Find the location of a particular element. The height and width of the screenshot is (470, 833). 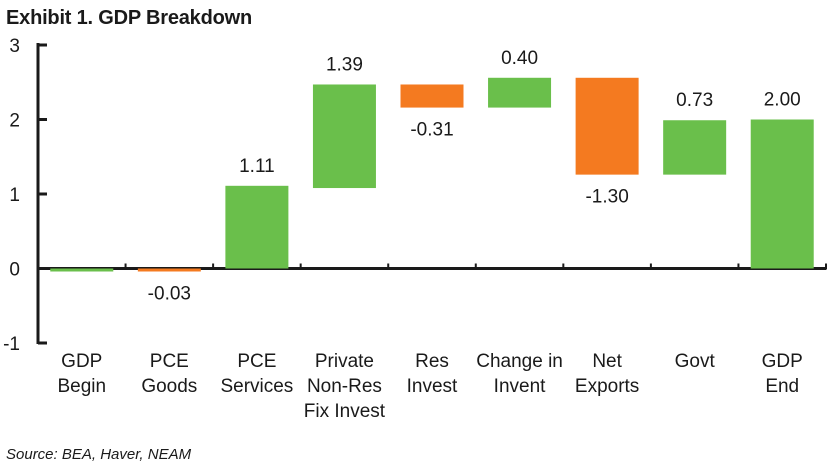

x-tick-label: Non-Res is located at coordinates (344, 386).